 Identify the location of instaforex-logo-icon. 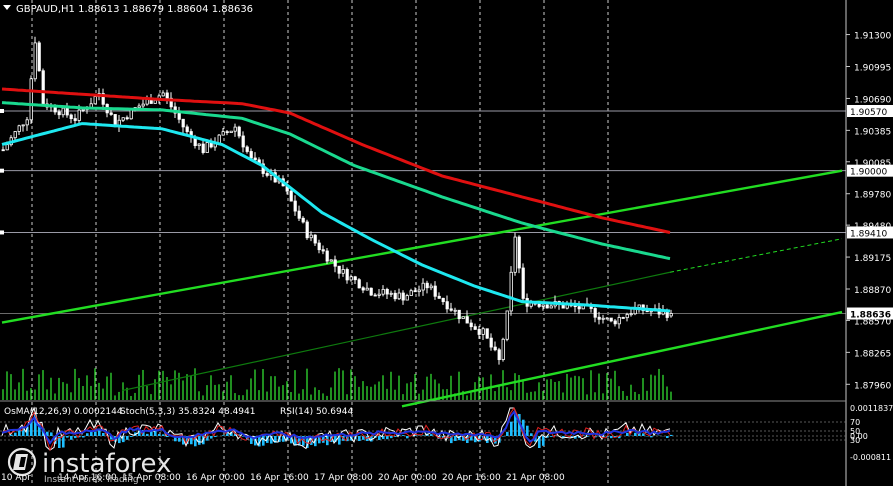
(22, 462).